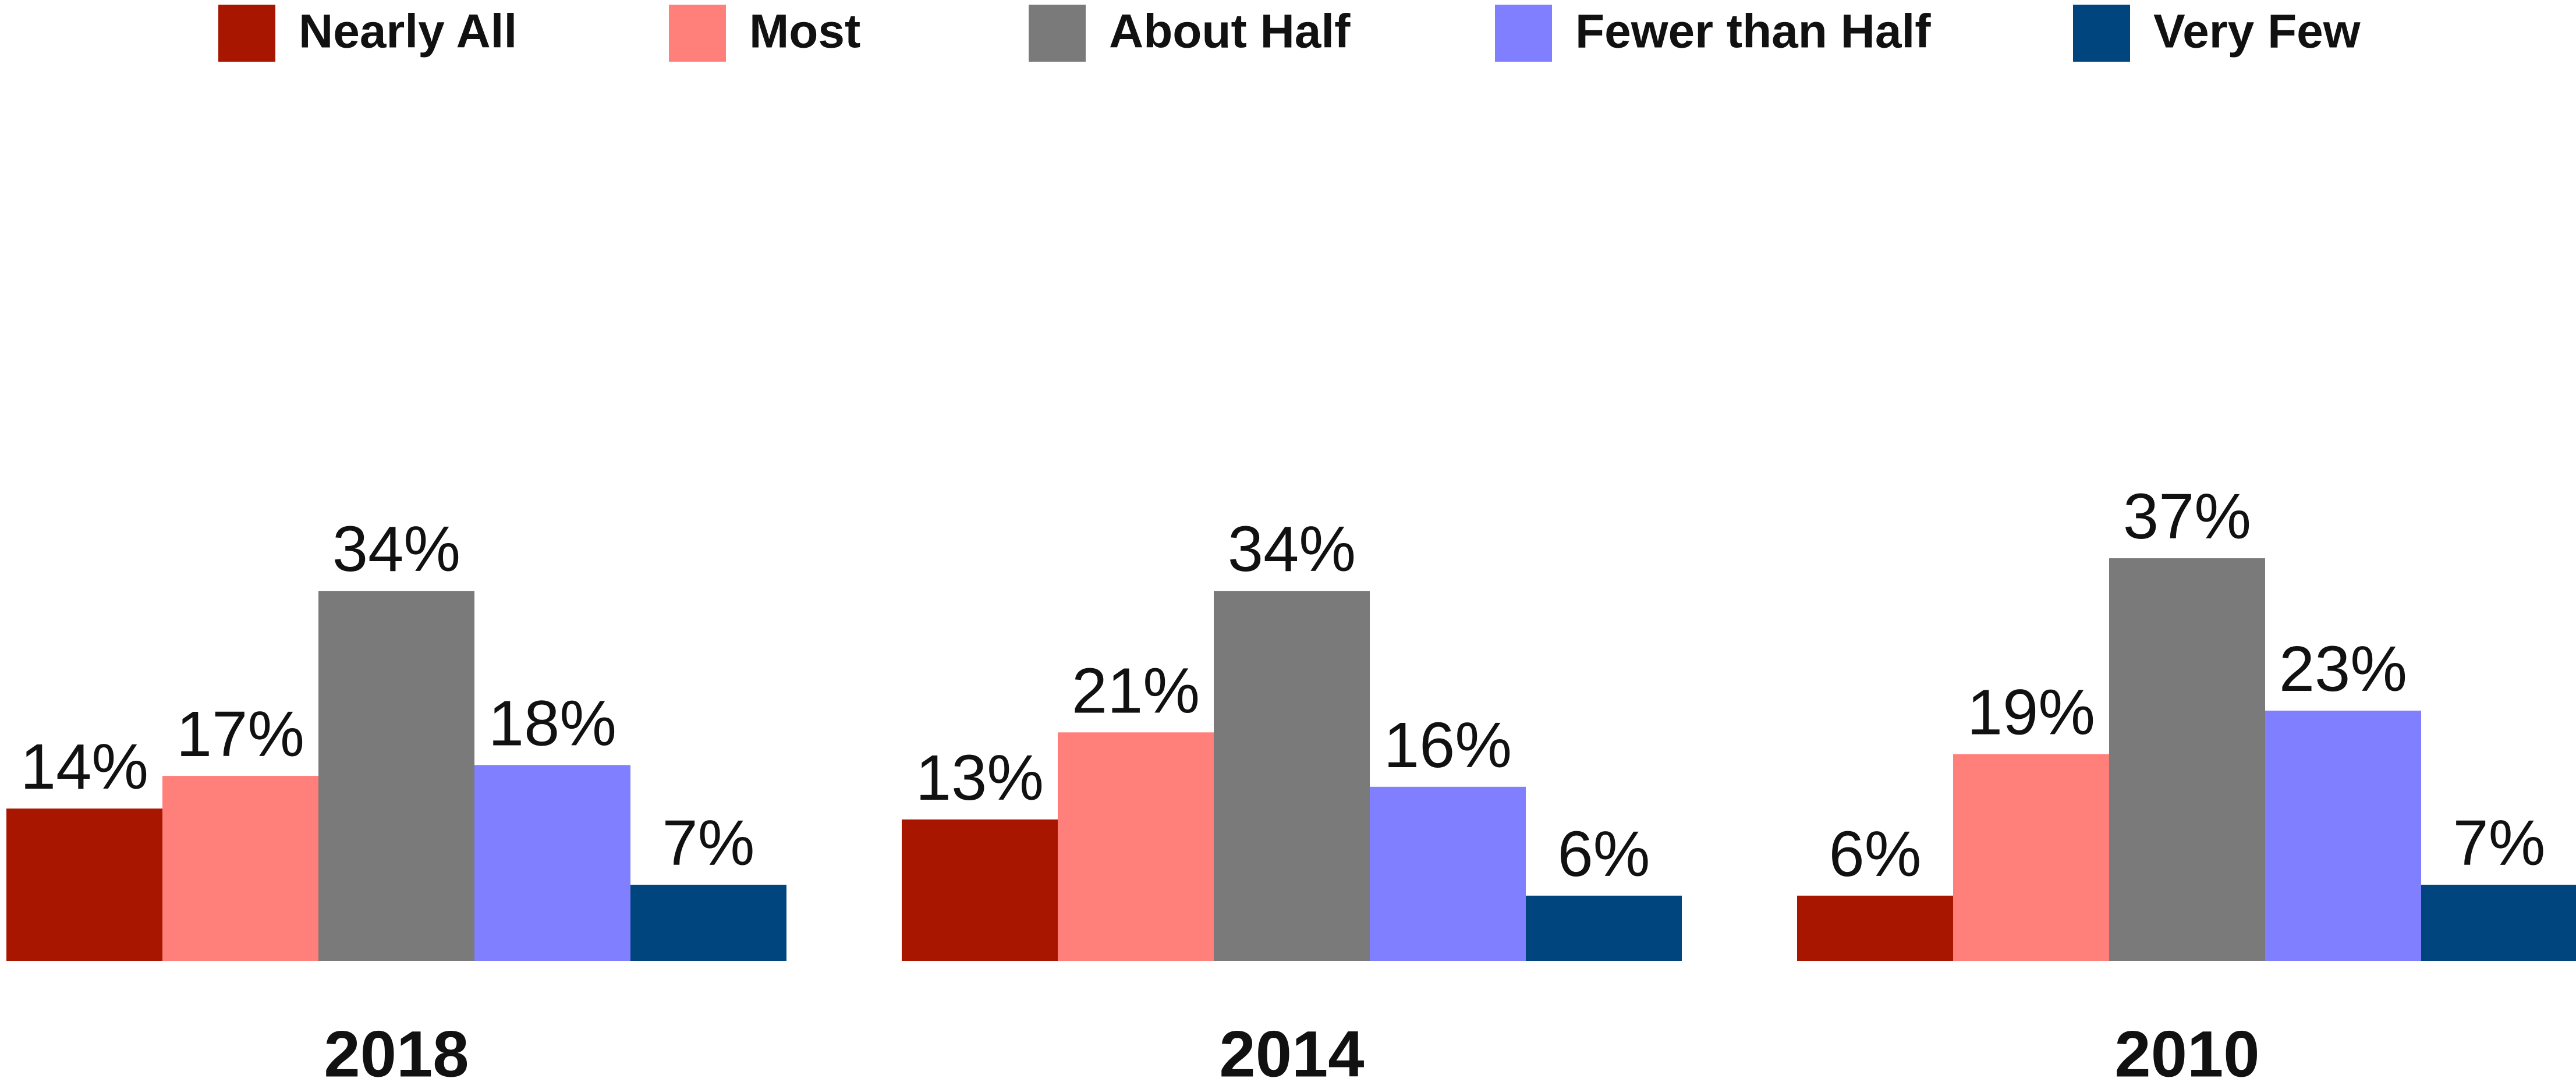 Image resolution: width=2576 pixels, height=1089 pixels. What do you see at coordinates (408, 31) in the screenshot?
I see `legend-label: Nearly All` at bounding box center [408, 31].